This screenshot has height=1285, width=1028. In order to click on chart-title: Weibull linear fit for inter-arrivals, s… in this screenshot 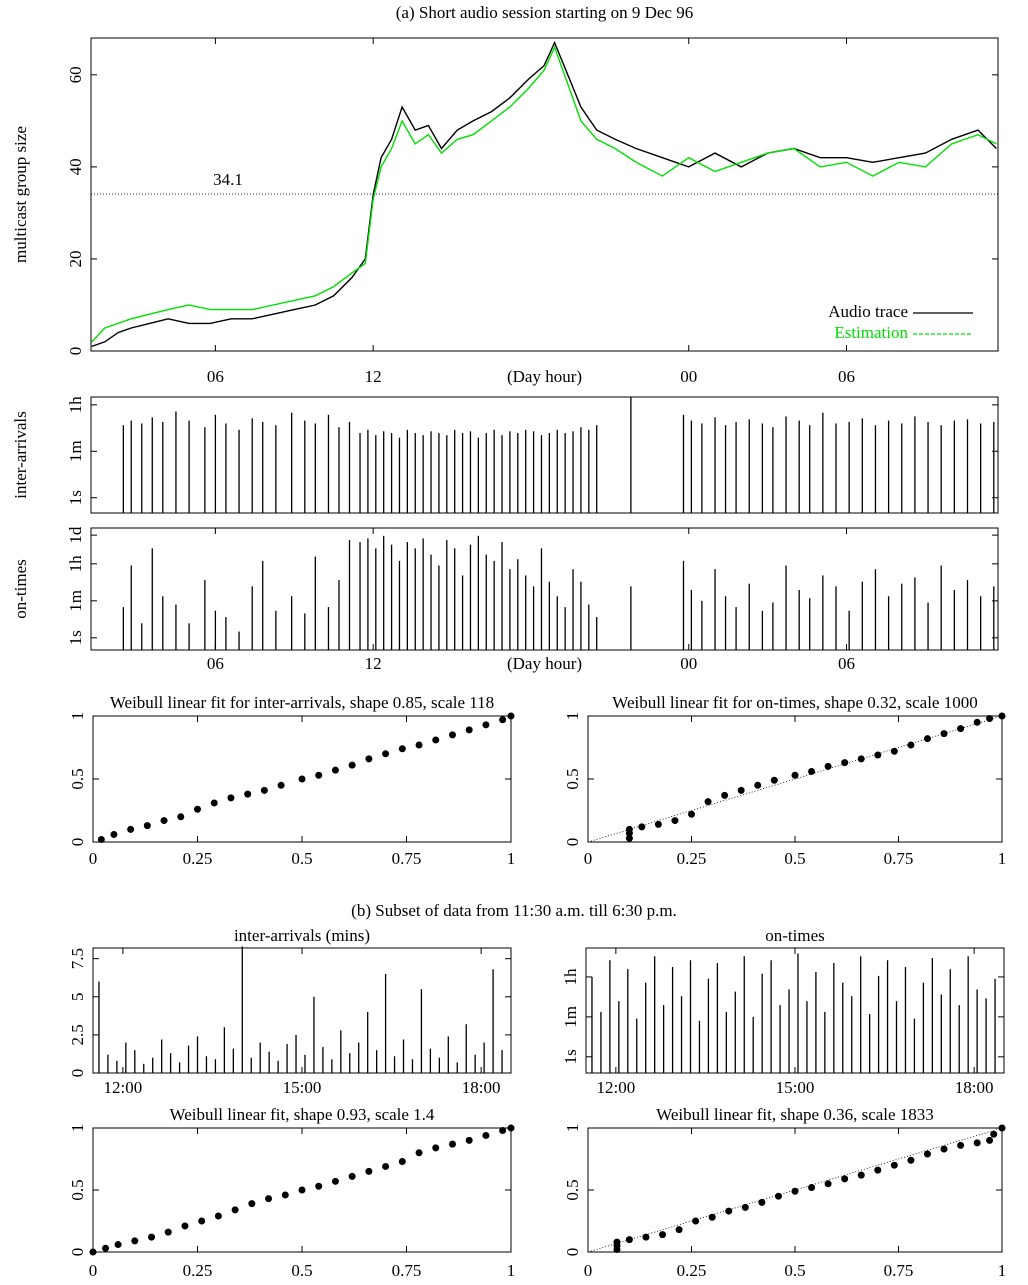, I will do `click(302, 702)`.